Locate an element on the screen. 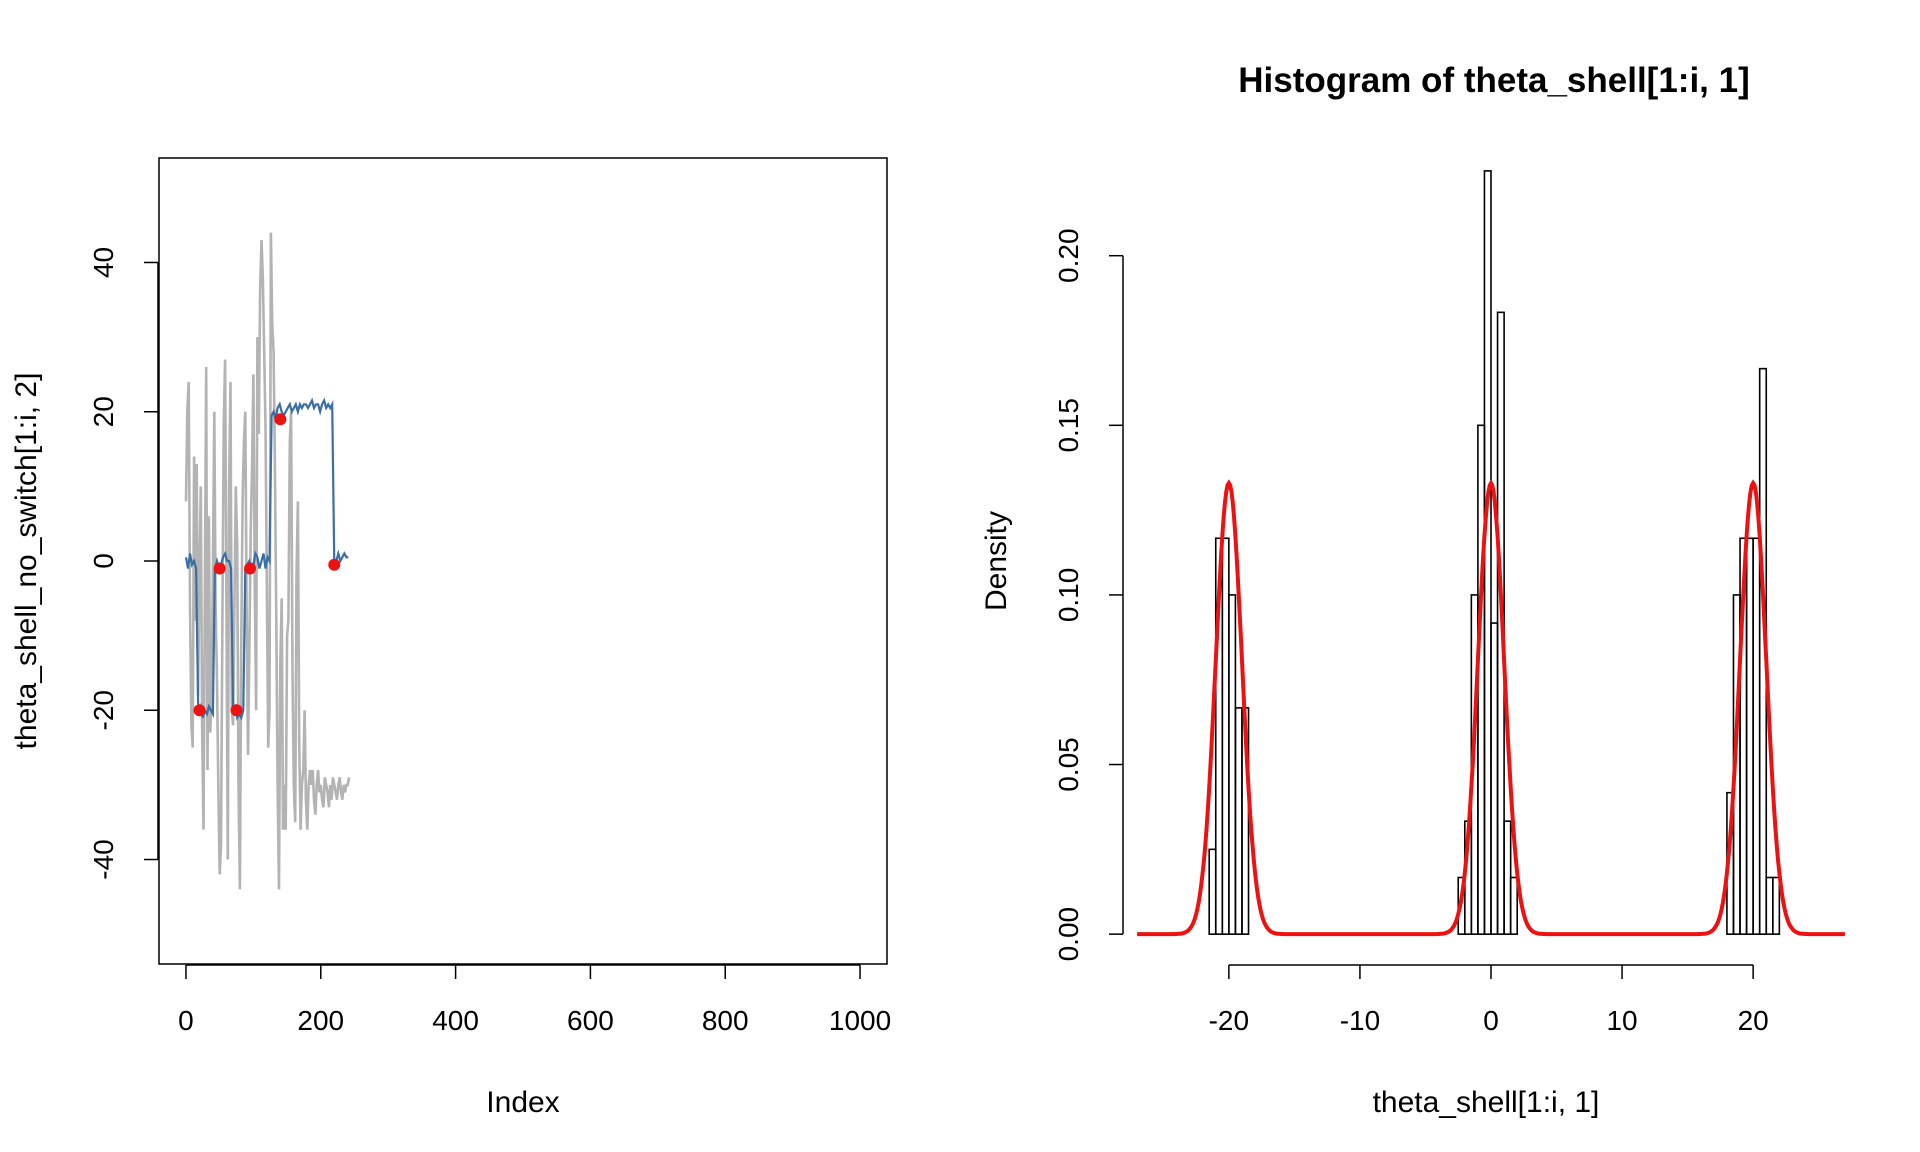 The image size is (1920, 1152). histogram-x-tick-label: 0 is located at coordinates (1491, 1020).